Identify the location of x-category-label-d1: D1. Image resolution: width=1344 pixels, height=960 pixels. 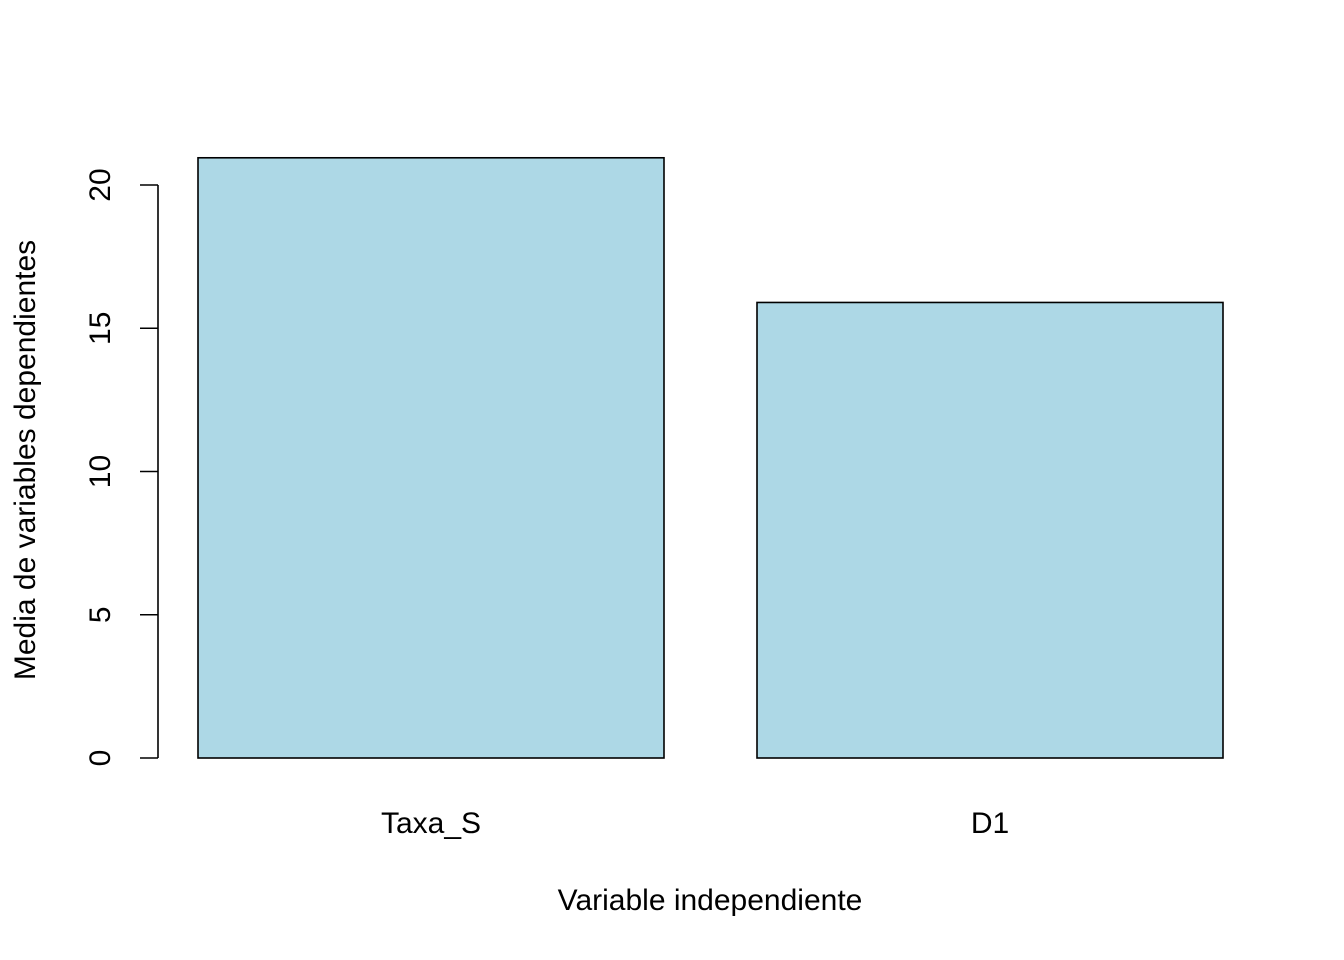
(990, 823).